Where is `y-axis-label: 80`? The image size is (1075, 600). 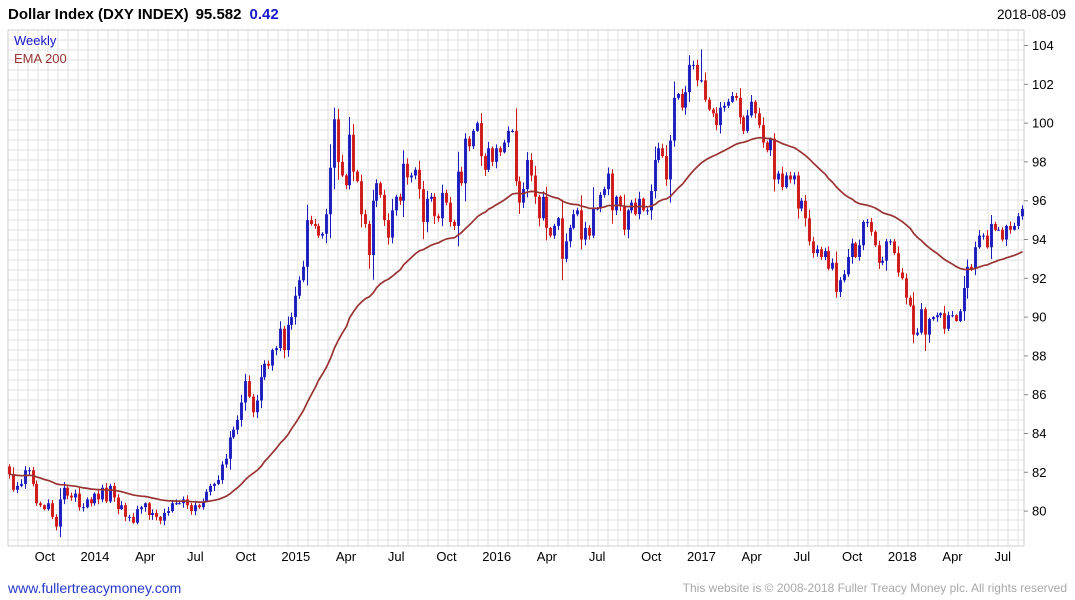
y-axis-label: 80 is located at coordinates (1039, 511).